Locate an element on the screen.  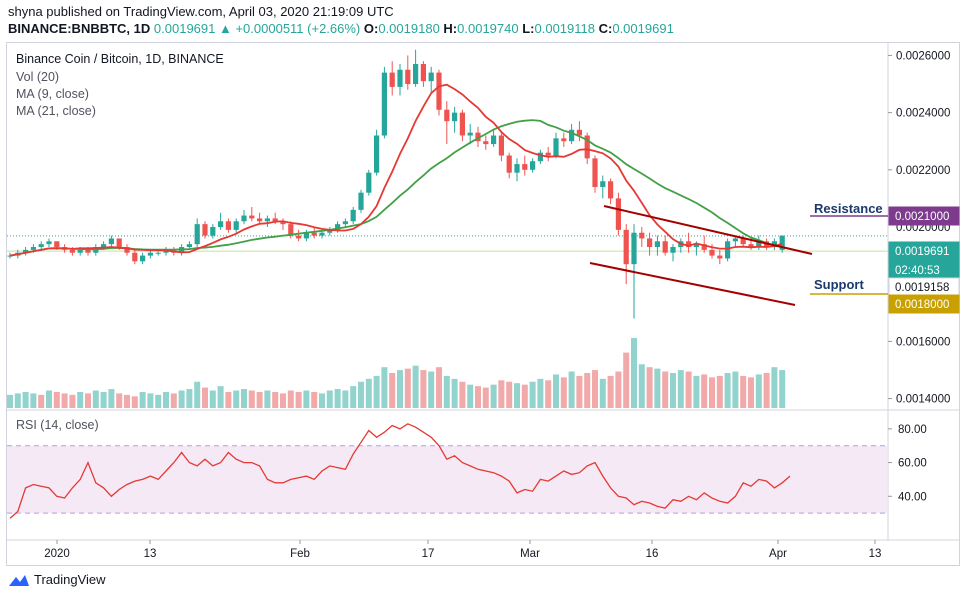
last-price: 0.0019691 is located at coordinates (184, 28).